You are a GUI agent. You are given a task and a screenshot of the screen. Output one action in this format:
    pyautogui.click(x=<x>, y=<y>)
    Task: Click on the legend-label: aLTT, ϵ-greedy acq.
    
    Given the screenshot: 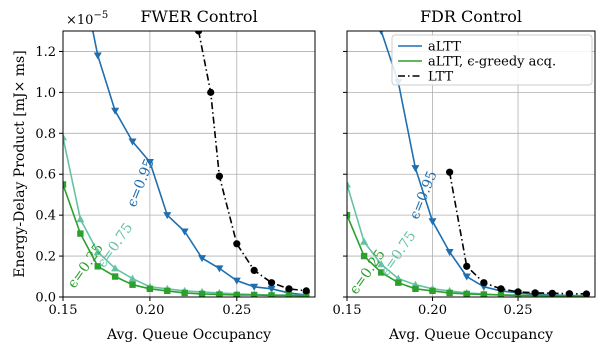 What is the action you would take?
    pyautogui.click(x=492, y=62)
    